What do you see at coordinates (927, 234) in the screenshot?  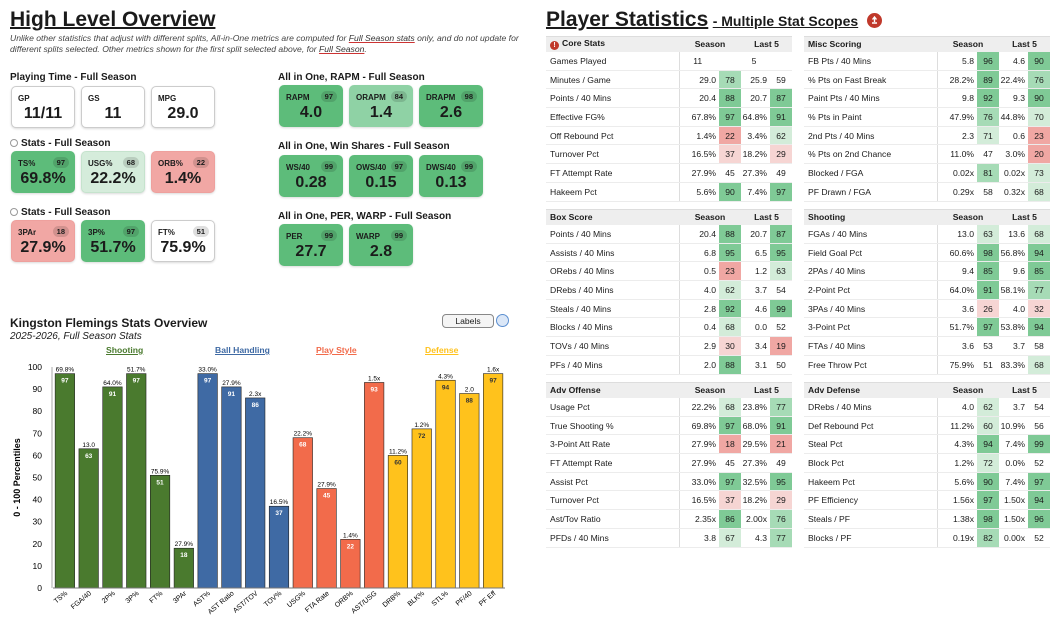 I see `table-row: FGAs / 40 Mins 13.0 63 13.6 68` at bounding box center [927, 234].